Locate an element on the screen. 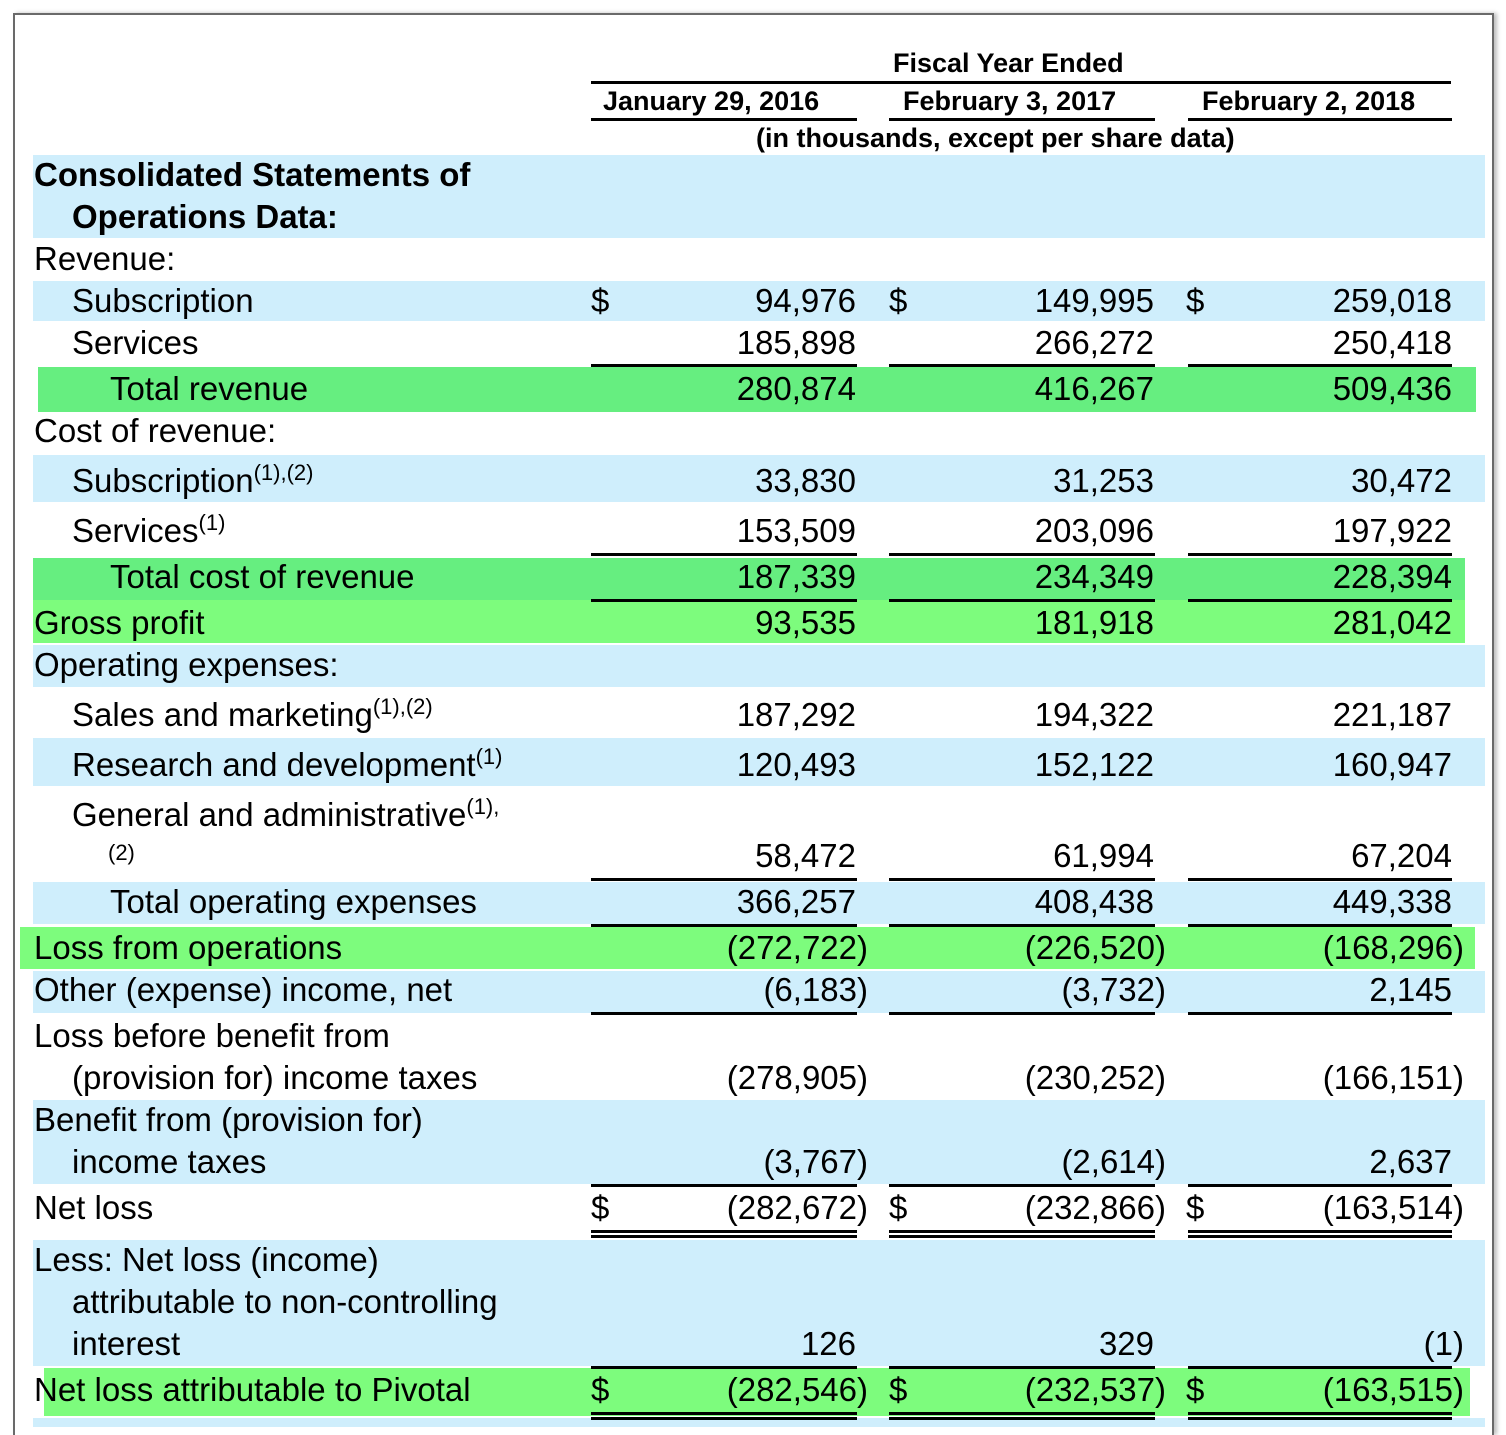  nci-2018: (1) is located at coordinates (1443, 1343).